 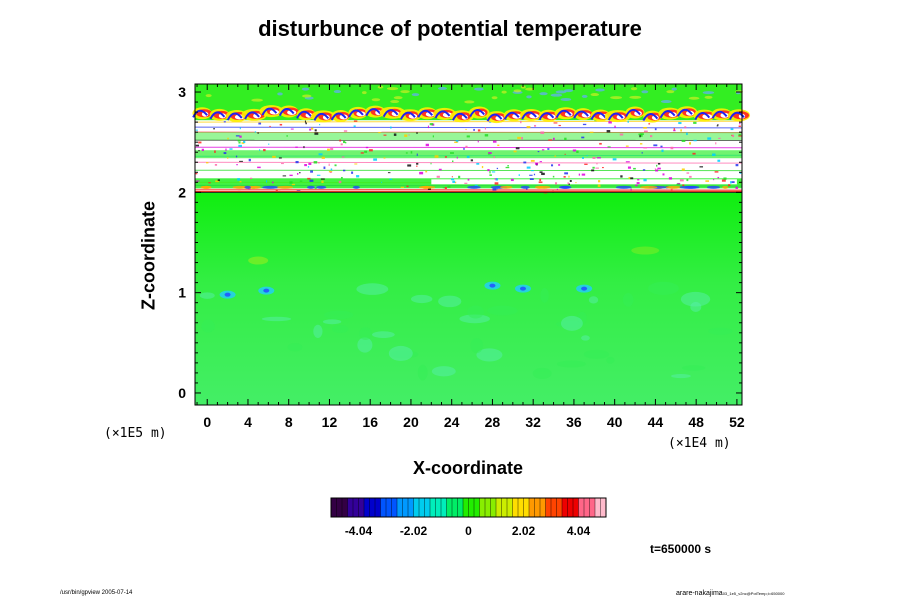 What do you see at coordinates (248, 422) in the screenshot?
I see `x-tick-label: 4` at bounding box center [248, 422].